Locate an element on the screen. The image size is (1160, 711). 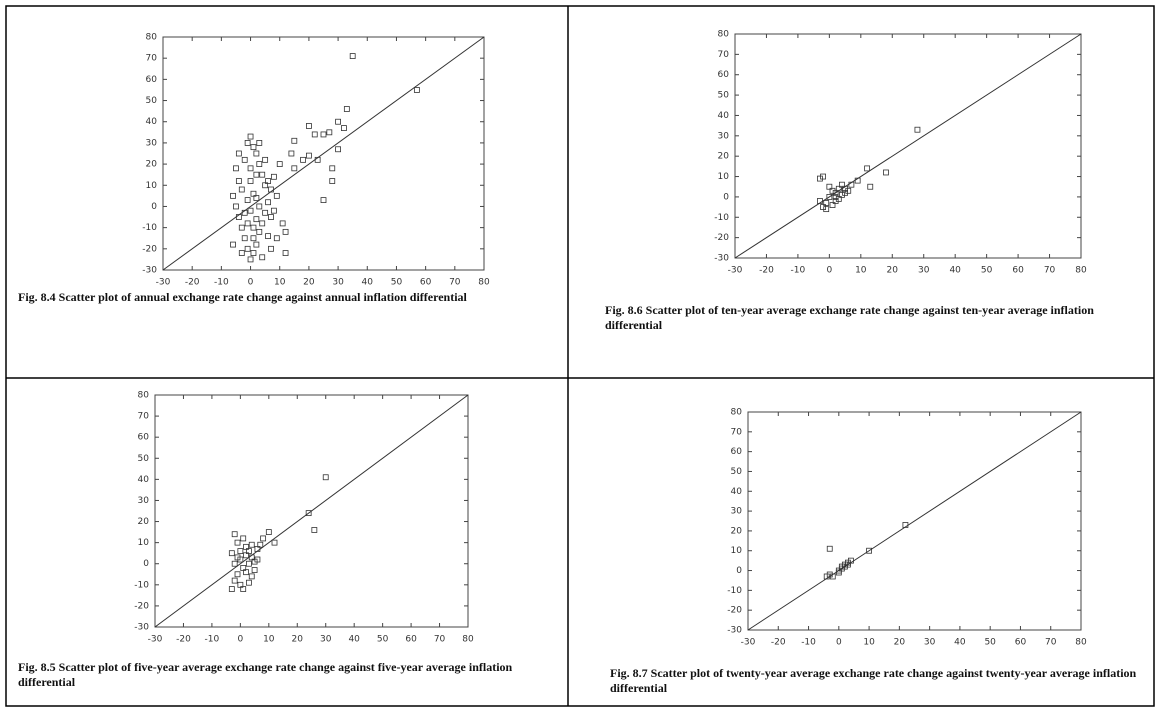
x-tick-label: 70 is located at coordinates (455, 283).